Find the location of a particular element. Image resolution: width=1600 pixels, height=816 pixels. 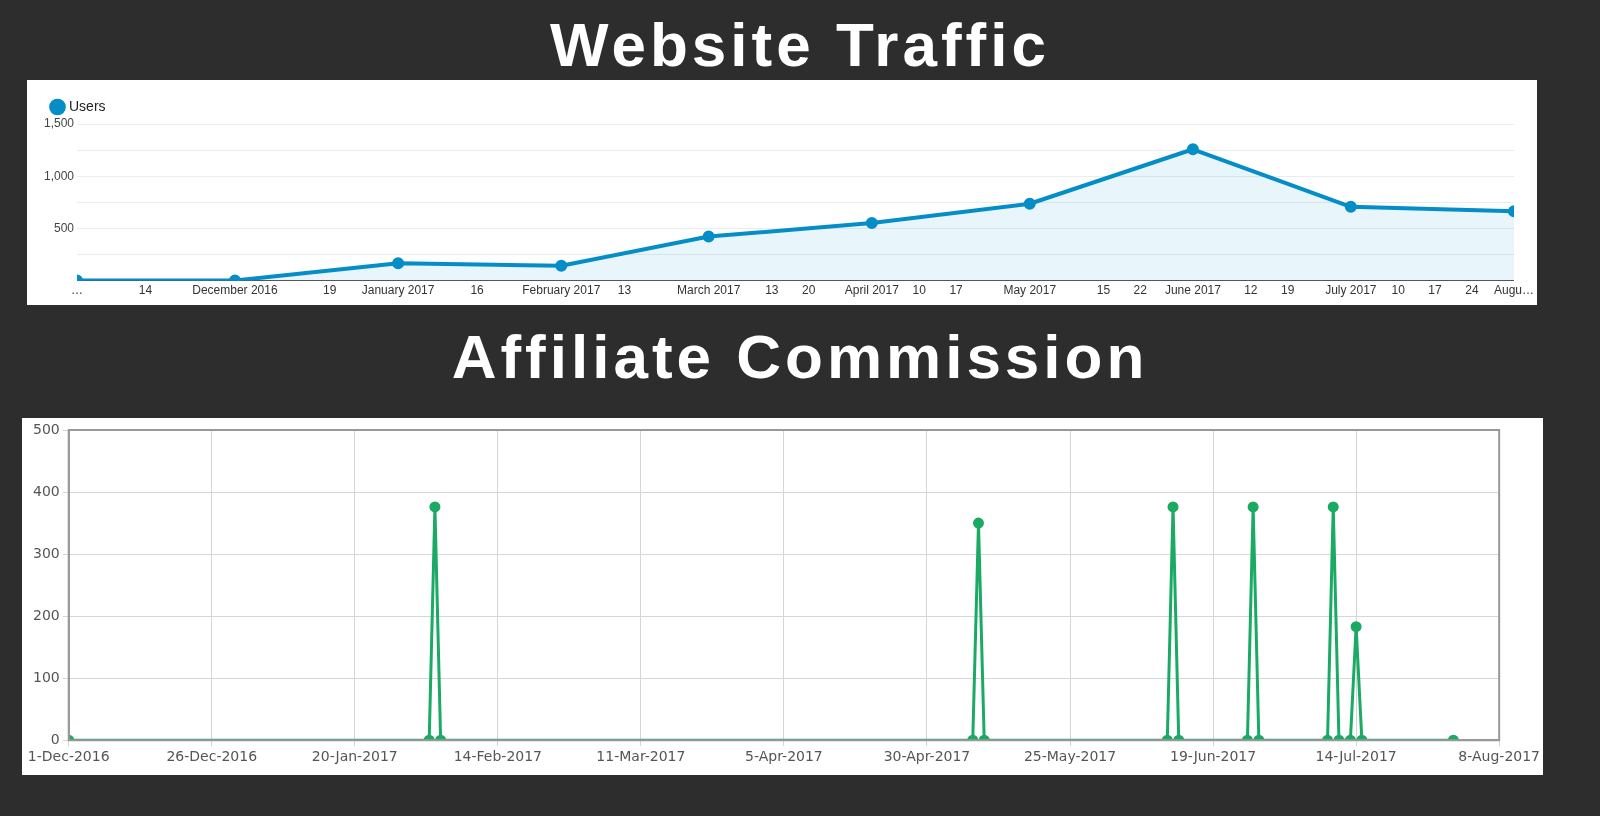

x-tick-label: 1-Dec-2016 is located at coordinates (68, 756).